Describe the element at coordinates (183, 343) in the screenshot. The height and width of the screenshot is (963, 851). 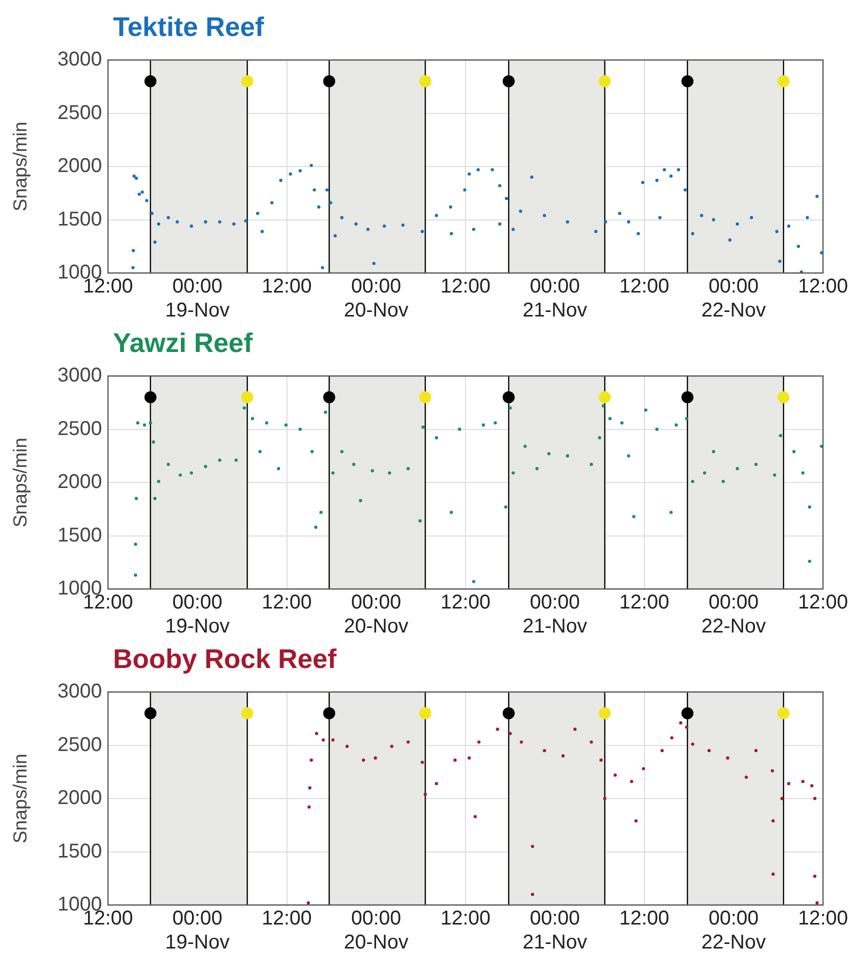
I see `chart-title: Yawzi Reef` at that location.